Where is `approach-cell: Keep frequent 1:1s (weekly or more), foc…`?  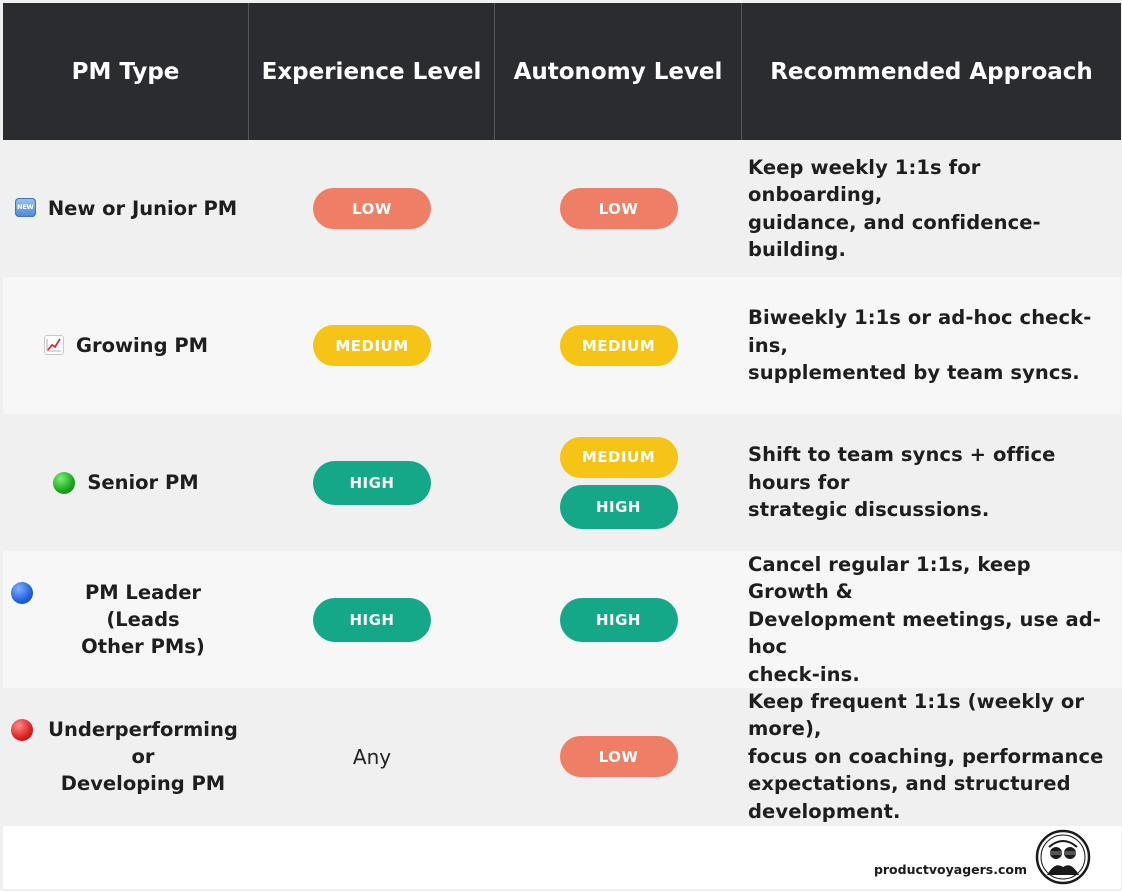
approach-cell: Keep frequent 1:1s (weekly or more), foc… is located at coordinates (931, 756).